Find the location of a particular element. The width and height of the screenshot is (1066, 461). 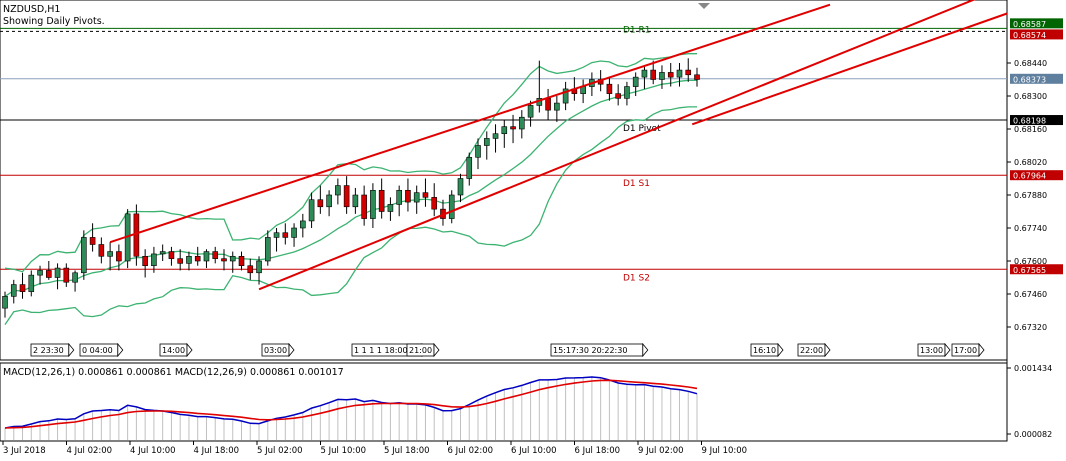

macd-tick-bottom: 0.000082 is located at coordinates (1033, 434).